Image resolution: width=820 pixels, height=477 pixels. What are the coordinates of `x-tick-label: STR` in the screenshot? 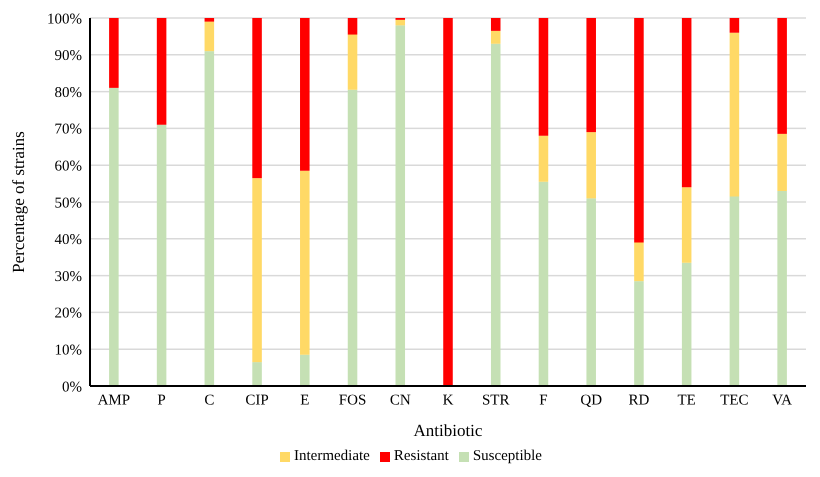 It's located at (496, 400).